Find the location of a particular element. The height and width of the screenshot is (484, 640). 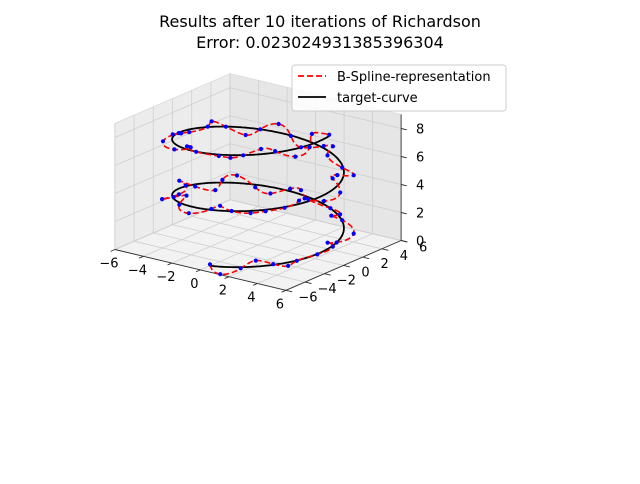

legend-label-target: target-curve is located at coordinates (377, 98).